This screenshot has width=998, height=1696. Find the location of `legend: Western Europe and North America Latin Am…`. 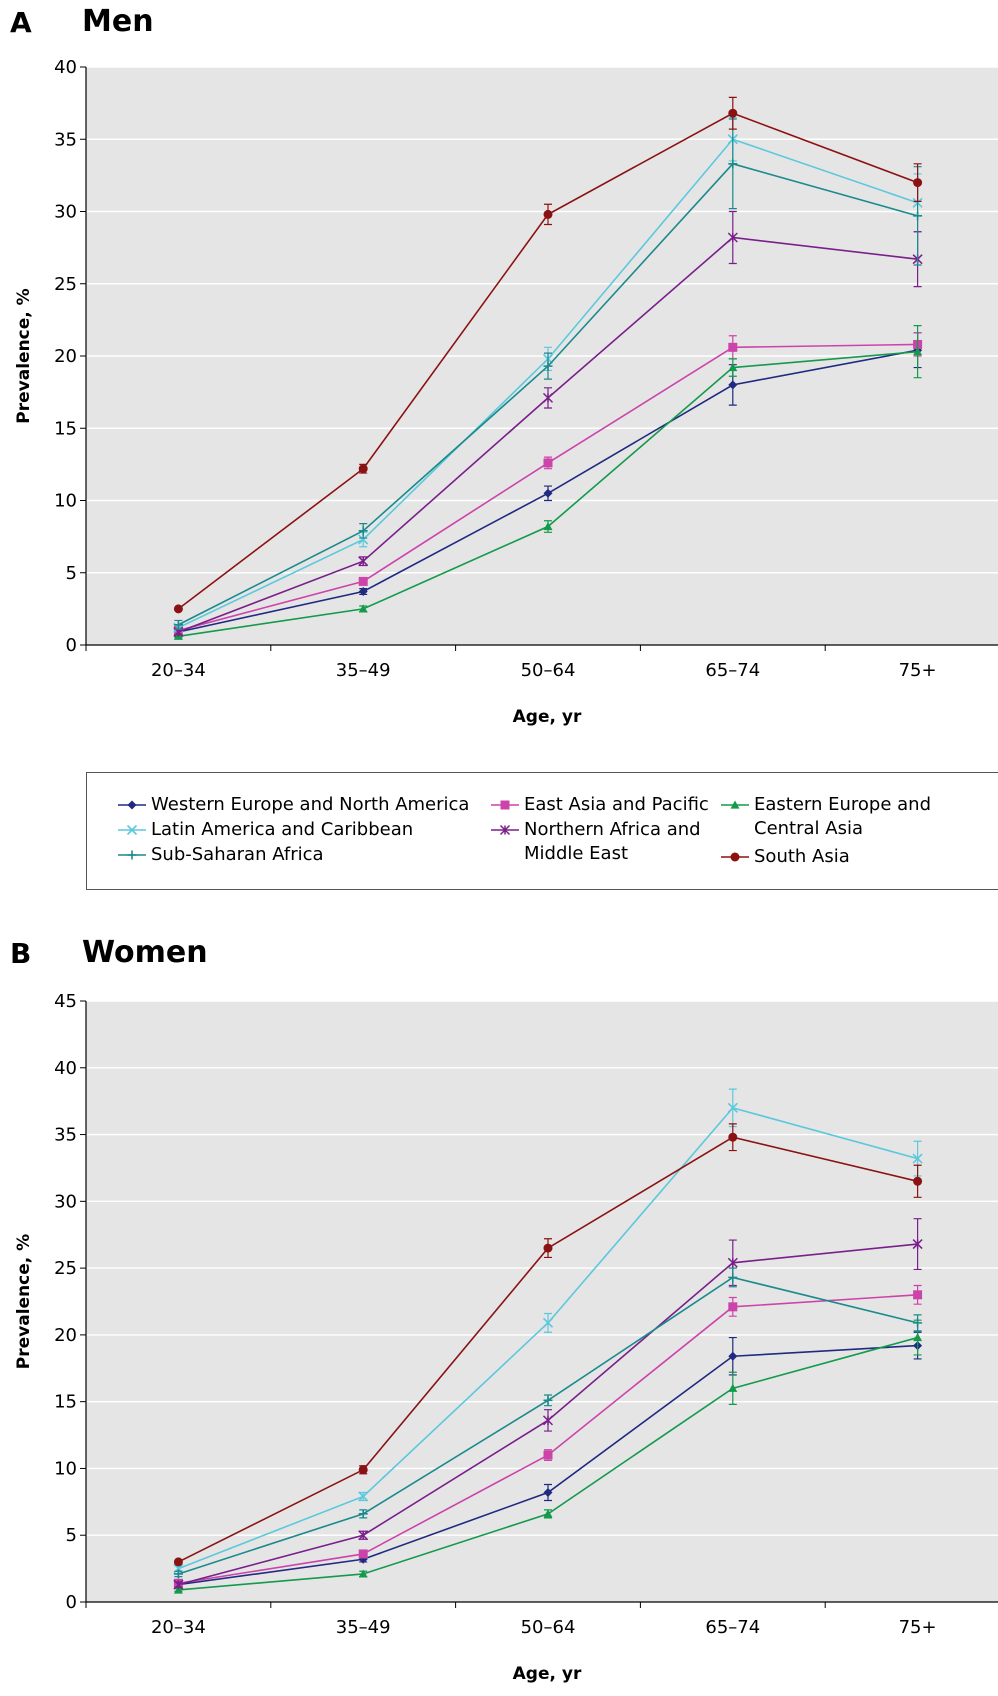

legend: Western Europe and North America Latin Am… is located at coordinates (542, 831).